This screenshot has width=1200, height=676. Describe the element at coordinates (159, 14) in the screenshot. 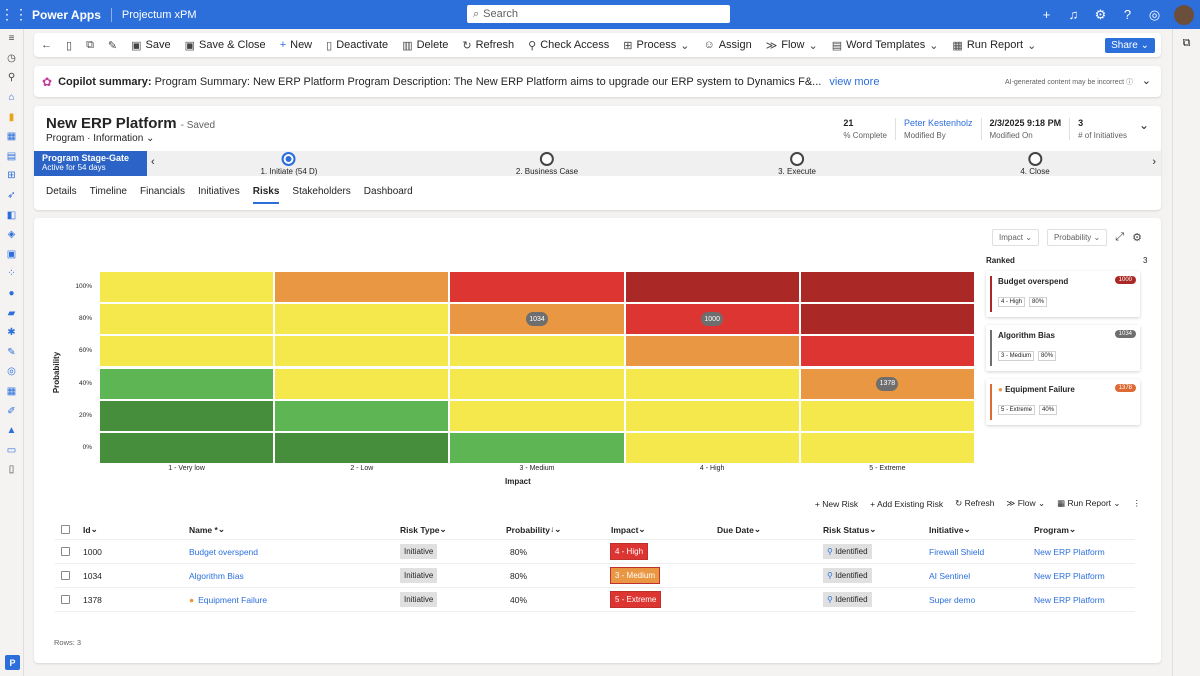

I see `environment-name: Projectum xPM` at that location.